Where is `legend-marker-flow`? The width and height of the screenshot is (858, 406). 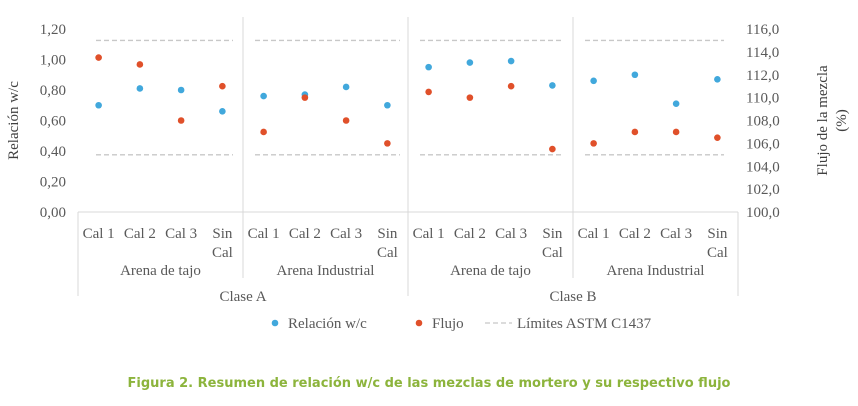
legend-marker-flow is located at coordinates (419, 323).